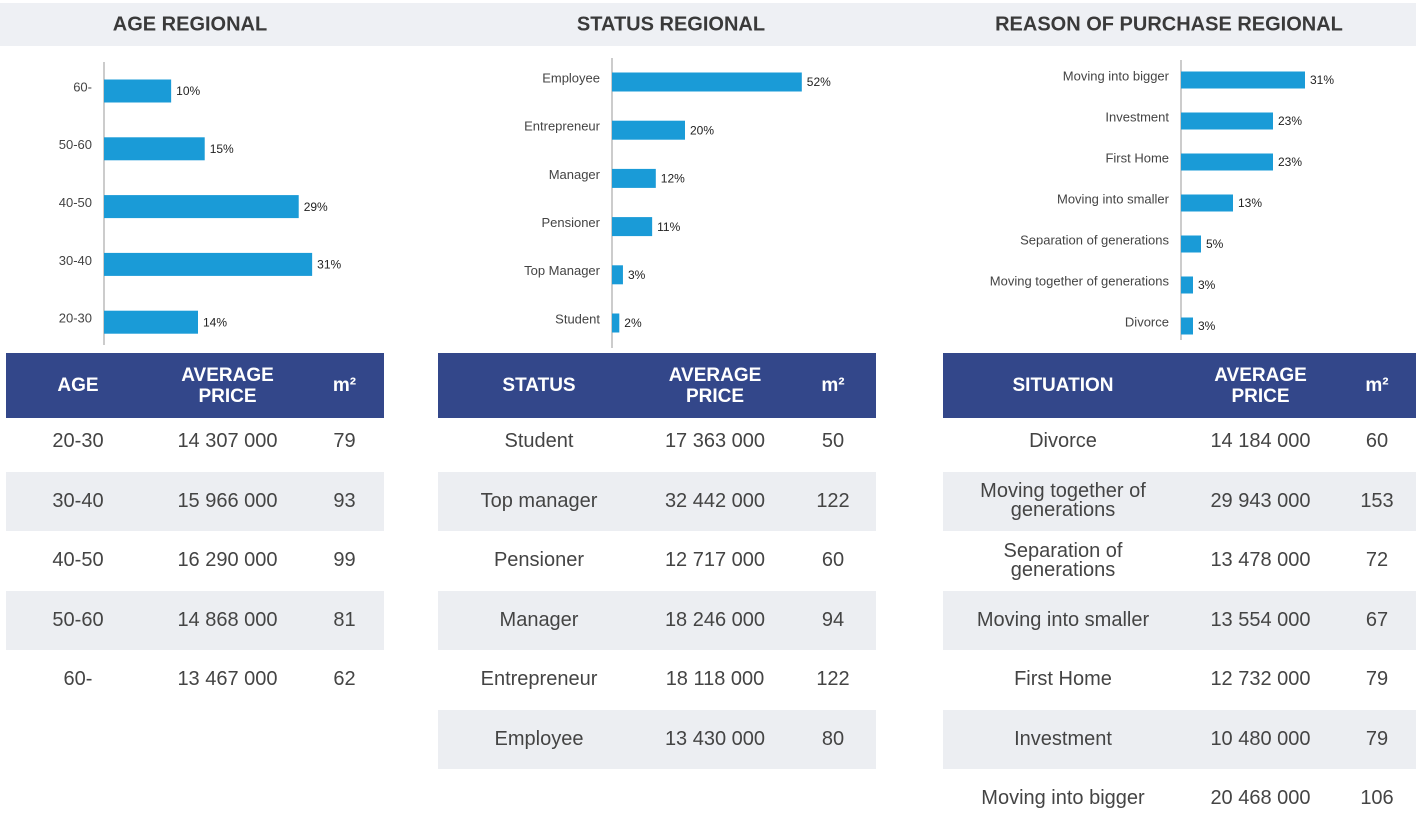 The image size is (1416, 829). I want to click on table-cell: 14 307 000, so click(227, 441).